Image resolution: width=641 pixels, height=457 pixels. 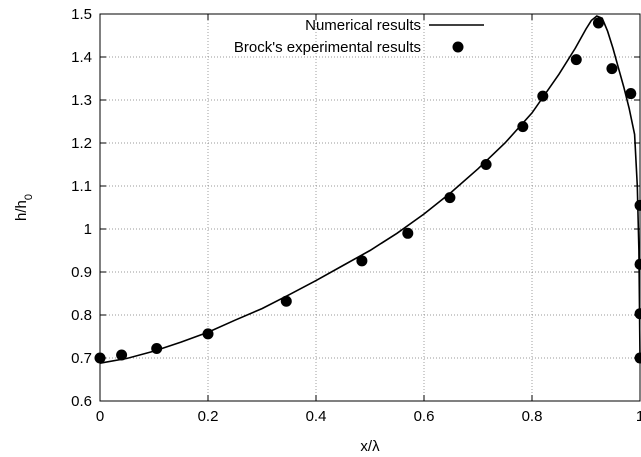 I want to click on y-axis-label: h/h0, so click(x=24, y=207).